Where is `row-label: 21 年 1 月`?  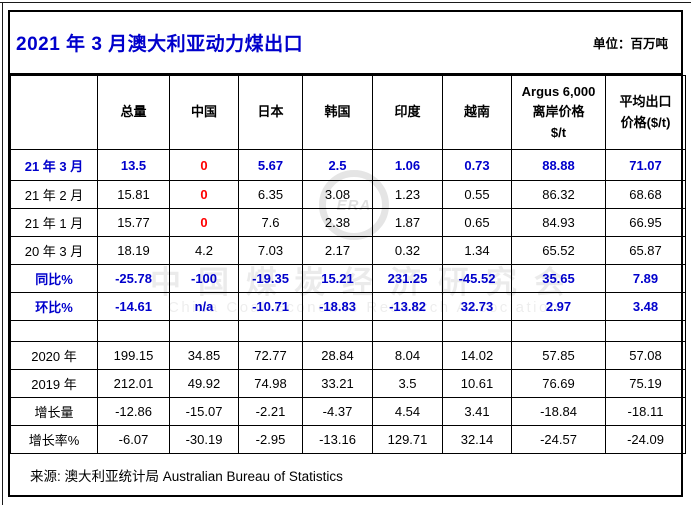 row-label: 21 年 1 月 is located at coordinates (54, 222).